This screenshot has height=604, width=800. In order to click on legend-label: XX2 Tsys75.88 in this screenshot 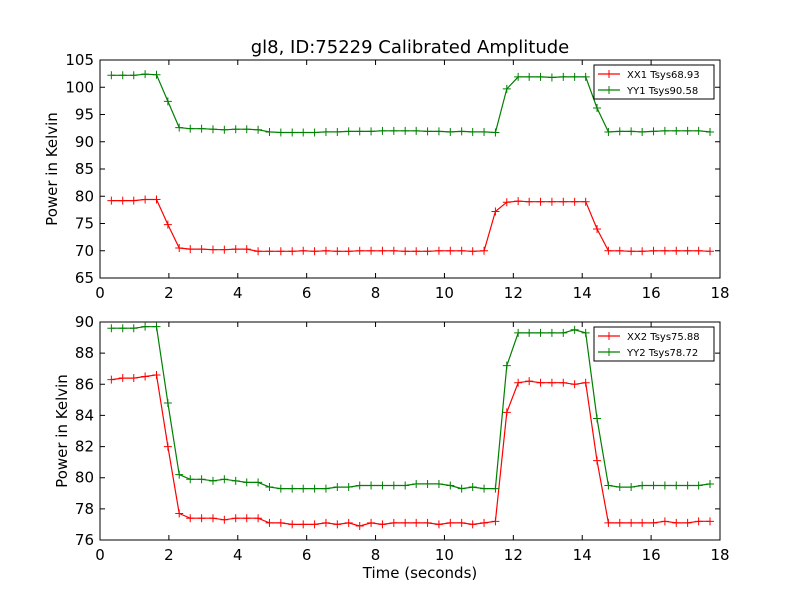, I will do `click(663, 337)`.